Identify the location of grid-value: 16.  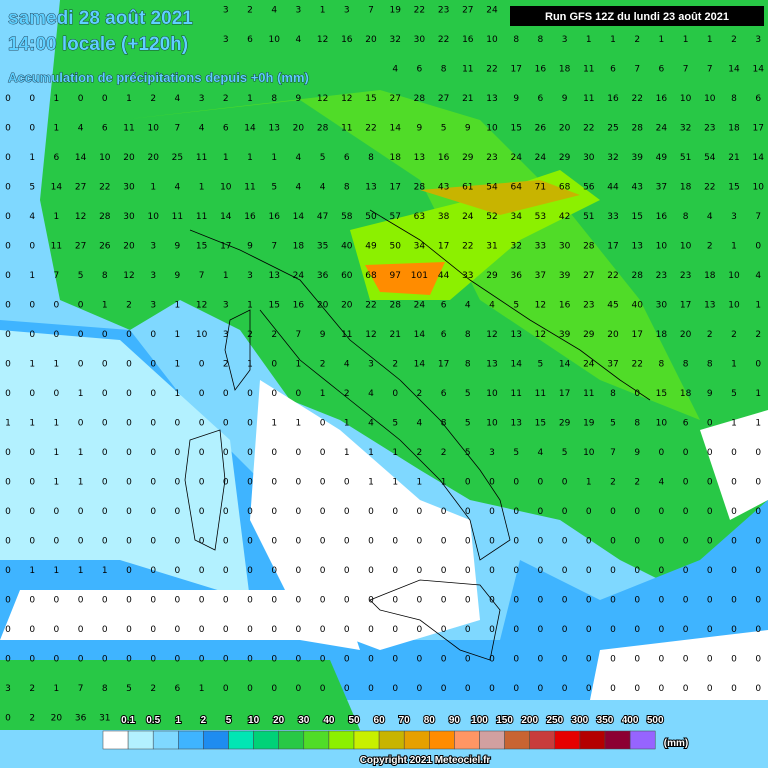
(250, 217).